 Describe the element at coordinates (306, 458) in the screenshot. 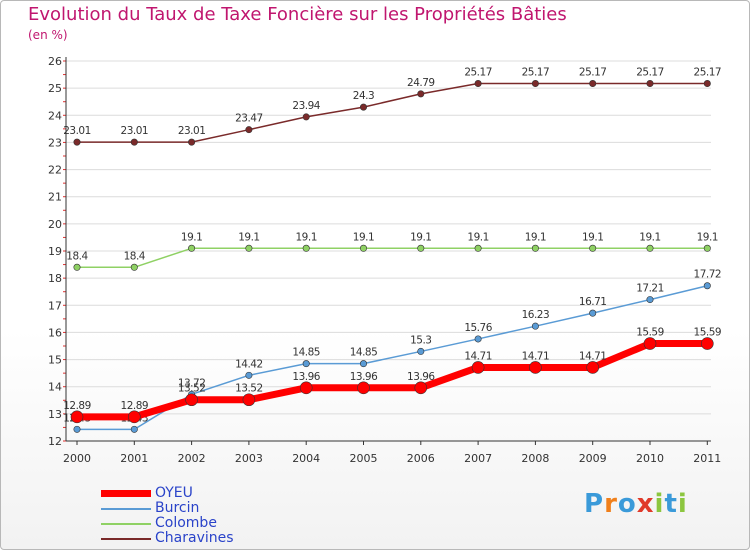

I see `x-tick-label: 2004` at that location.